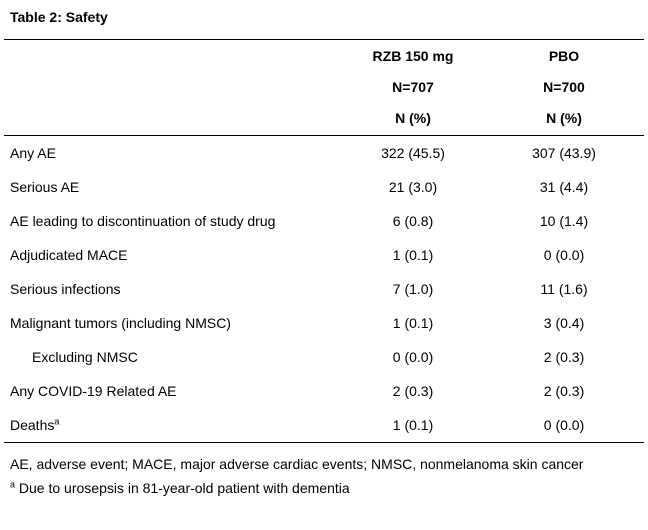 Image resolution: width=648 pixels, height=530 pixels. Describe the element at coordinates (120, 323) in the screenshot. I see `row-label: Malignant tumors (including NMSC)` at that location.